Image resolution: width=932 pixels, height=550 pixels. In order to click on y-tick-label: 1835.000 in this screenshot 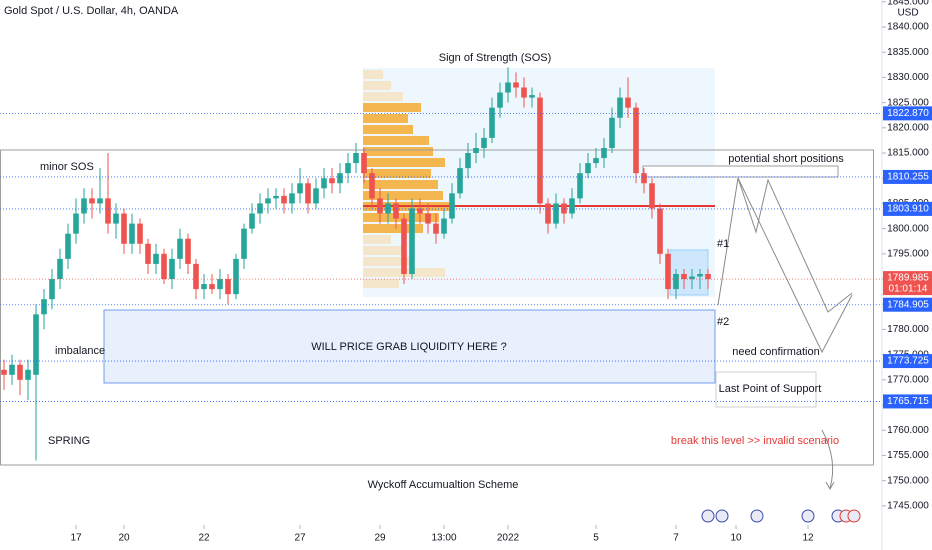, I will do `click(908, 52)`.